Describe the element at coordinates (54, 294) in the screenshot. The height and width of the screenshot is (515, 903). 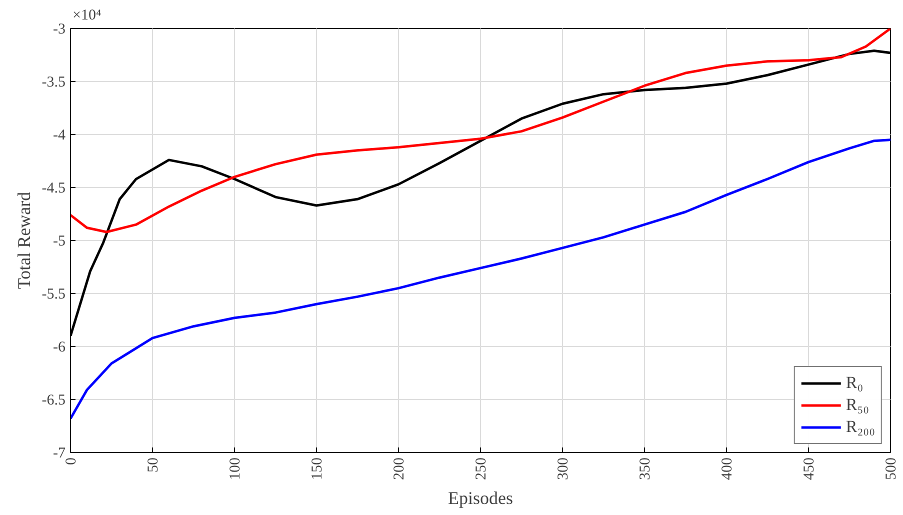
I see `y-tick-label: -5.5` at that location.